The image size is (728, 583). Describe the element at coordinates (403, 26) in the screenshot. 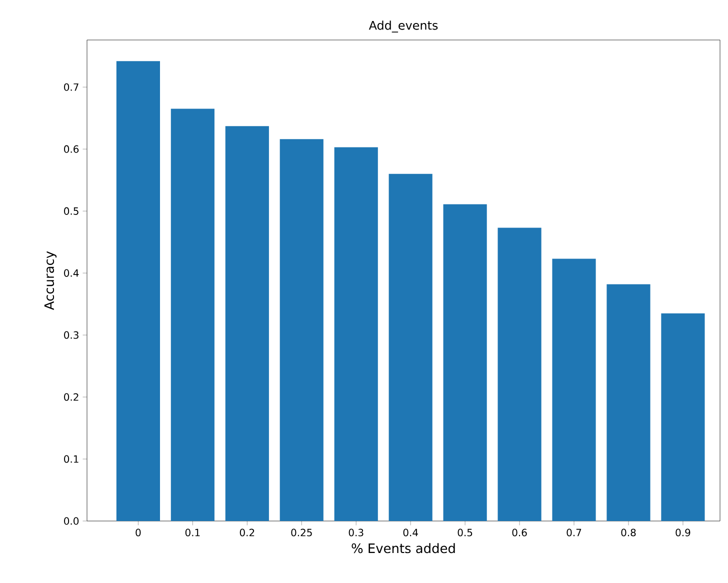

I see `chart-title: Add_events` at that location.